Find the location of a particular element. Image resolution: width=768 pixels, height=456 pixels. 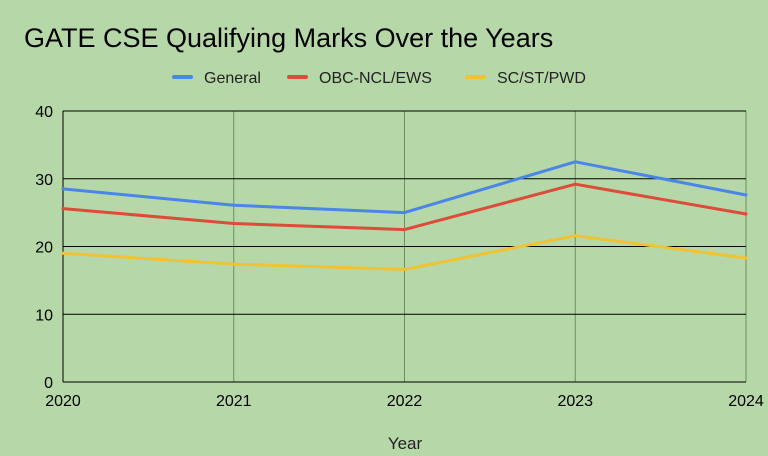

data-point-2-2022 is located at coordinates (404, 230).